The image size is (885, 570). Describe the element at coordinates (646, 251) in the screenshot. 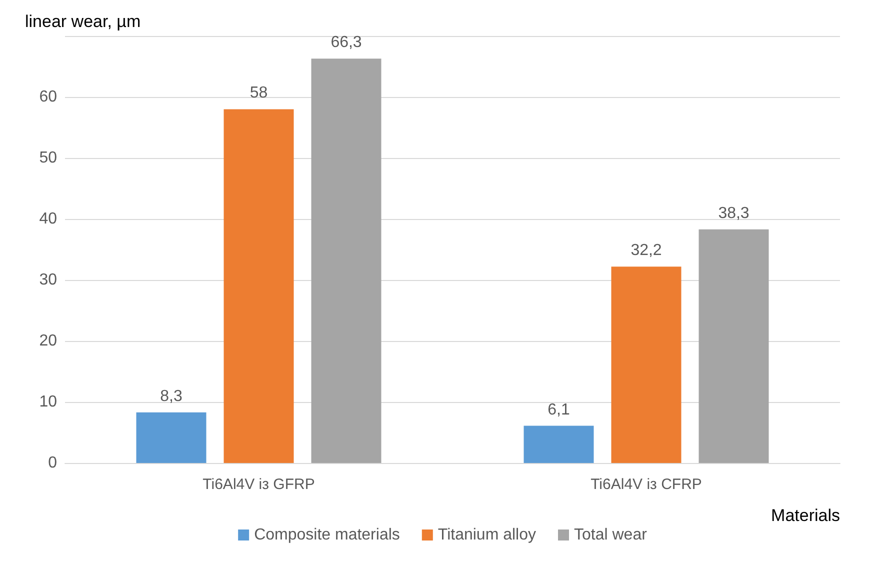

I see `data-label: 32,2` at that location.